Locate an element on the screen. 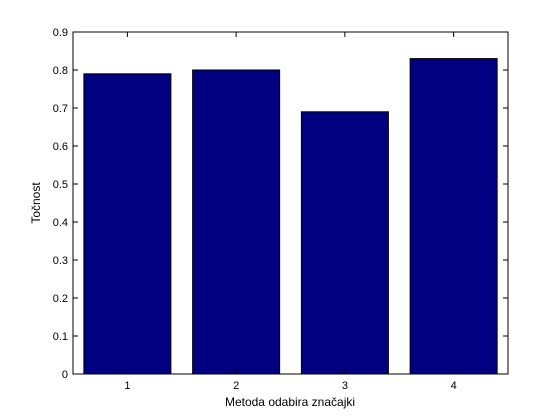 This screenshot has height=420, width=560. x-tick-label: 1 is located at coordinates (127, 386).